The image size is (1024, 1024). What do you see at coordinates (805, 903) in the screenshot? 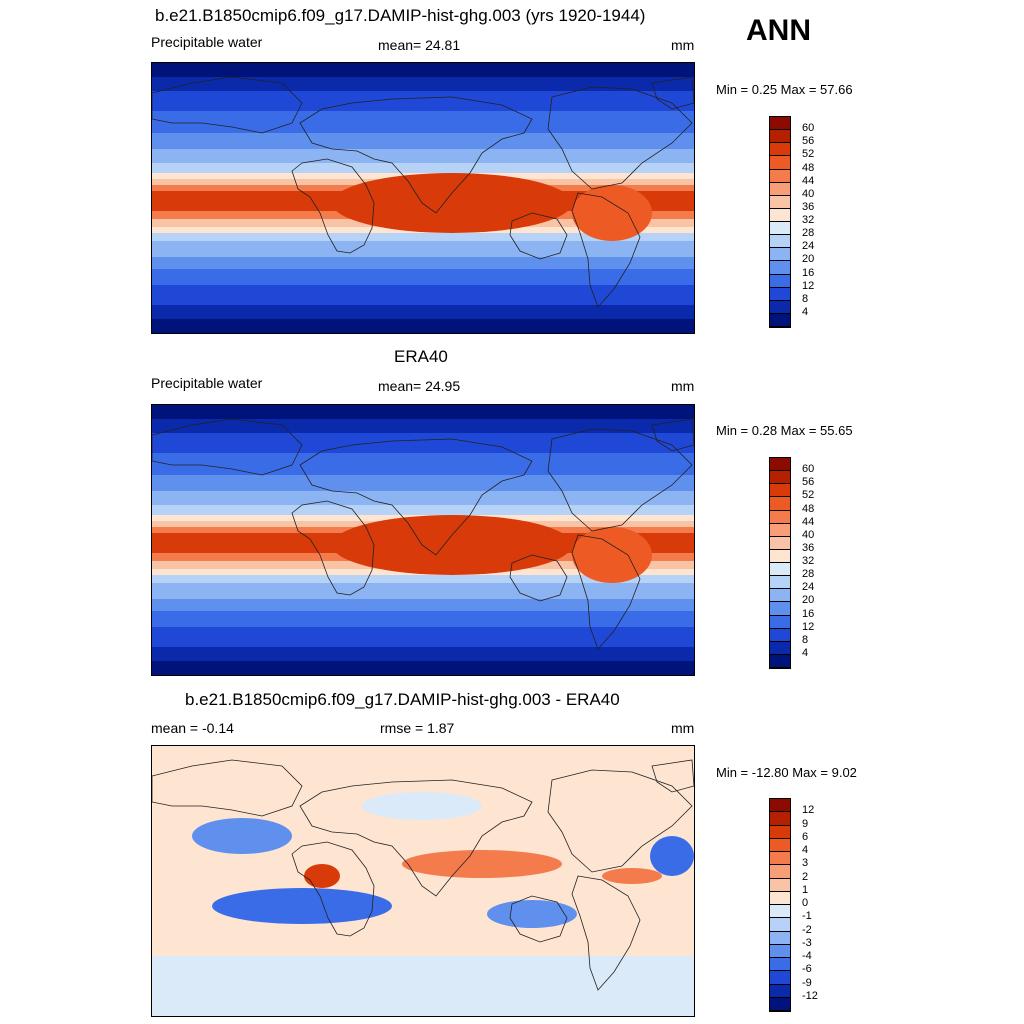
I see `colorbar-tick-label: 0` at bounding box center [805, 903].